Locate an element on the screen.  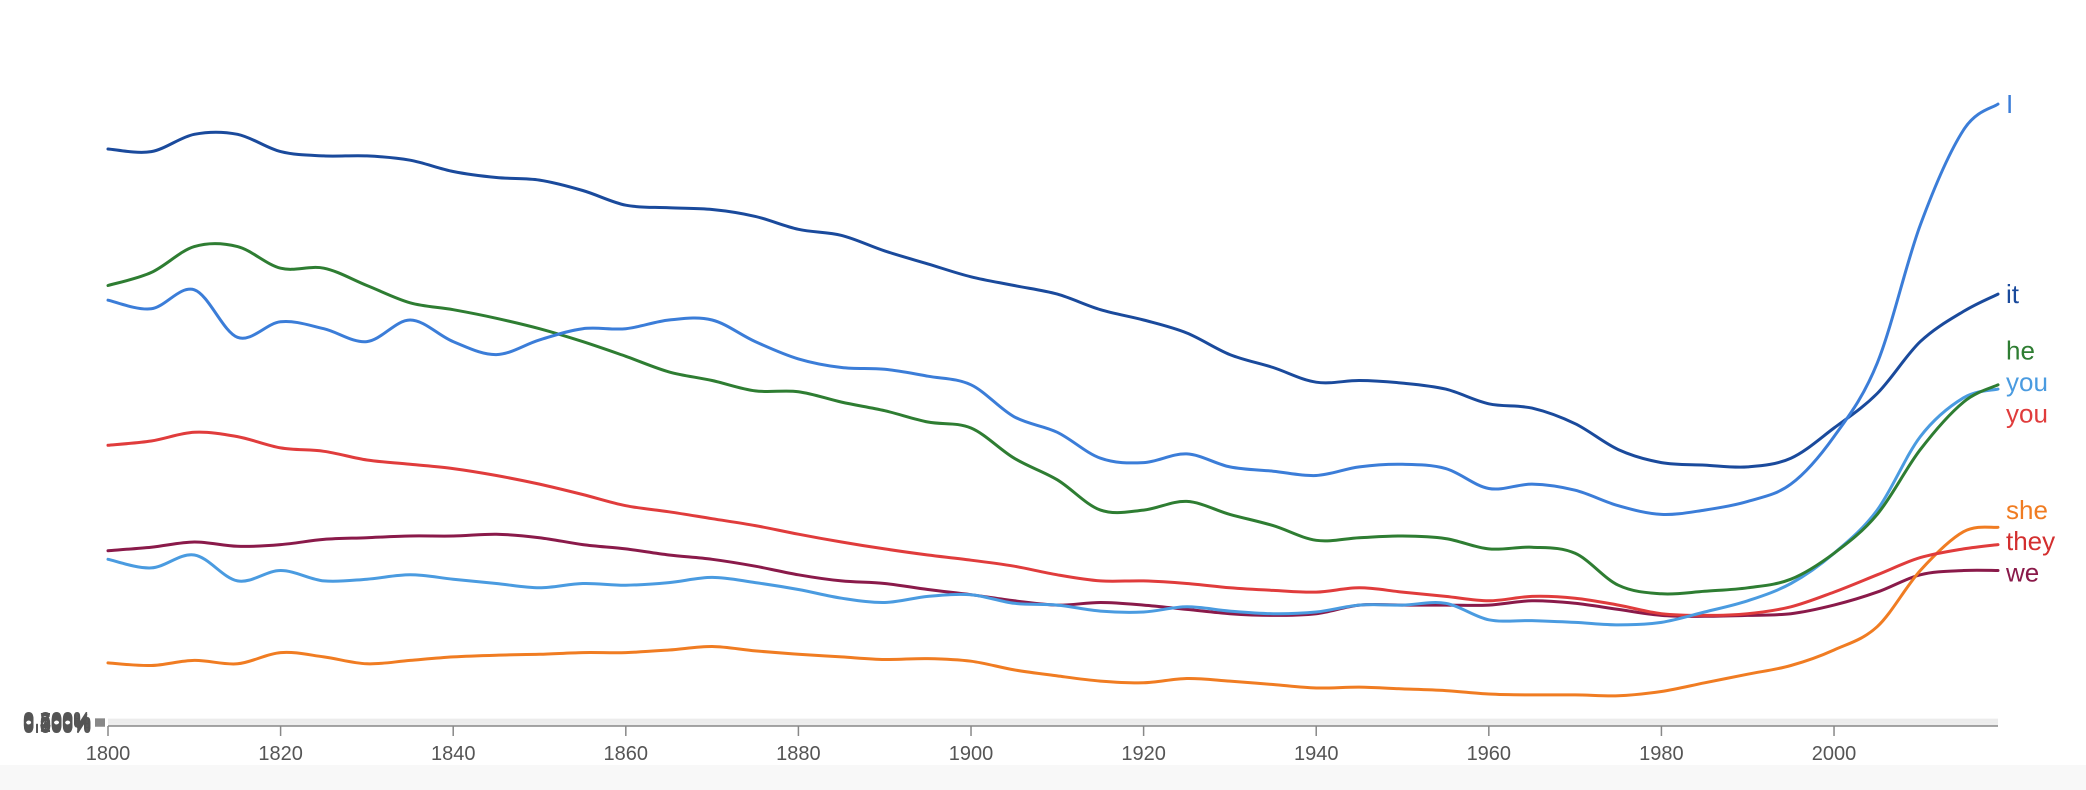
series-label-he: he is located at coordinates (2020, 350).